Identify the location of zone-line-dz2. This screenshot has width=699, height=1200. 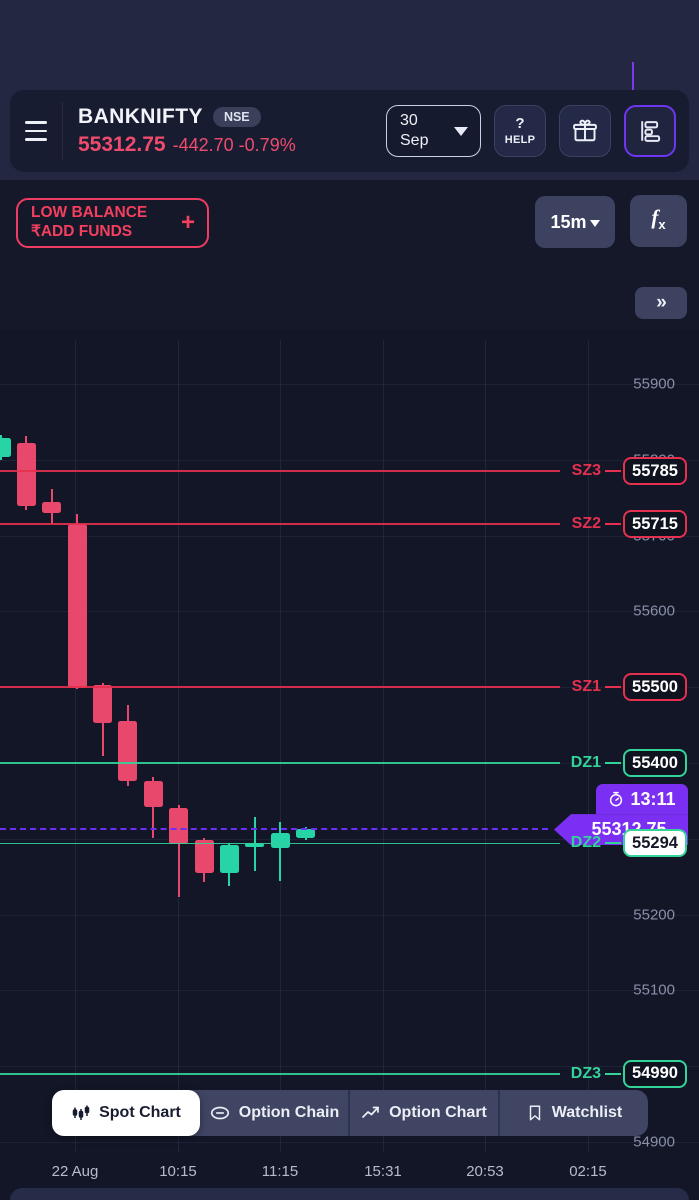
(280, 843).